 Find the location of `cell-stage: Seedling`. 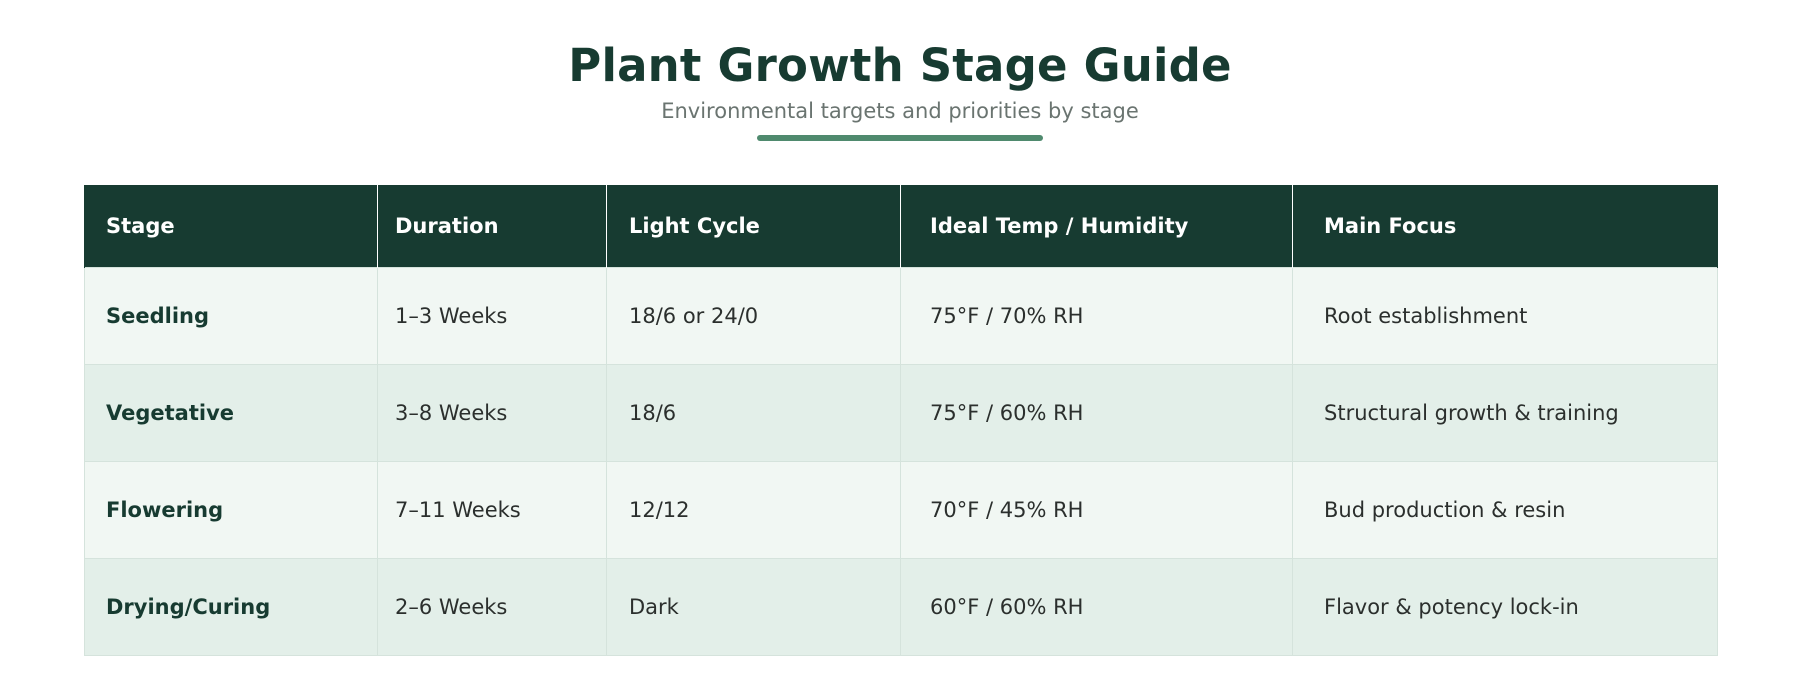

cell-stage: Seedling is located at coordinates (231, 315).